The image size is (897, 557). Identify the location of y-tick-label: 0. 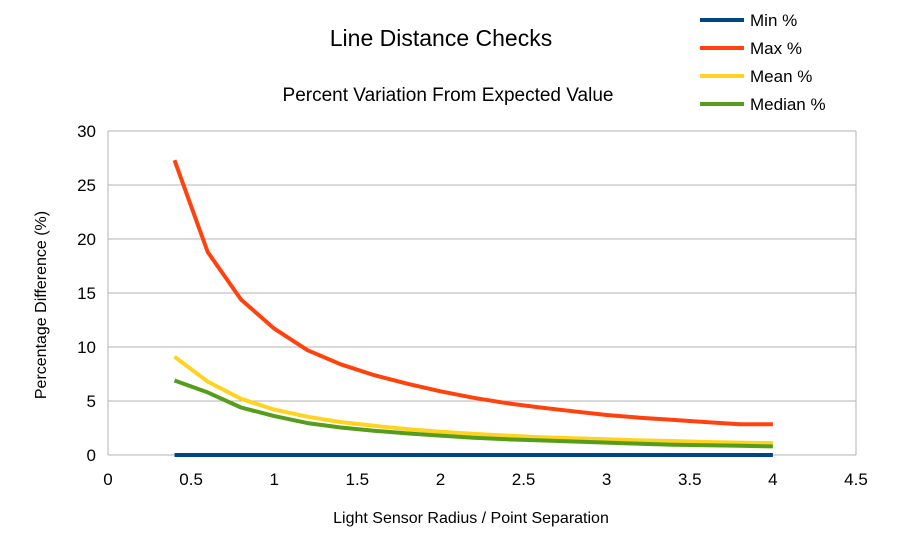
(91, 455).